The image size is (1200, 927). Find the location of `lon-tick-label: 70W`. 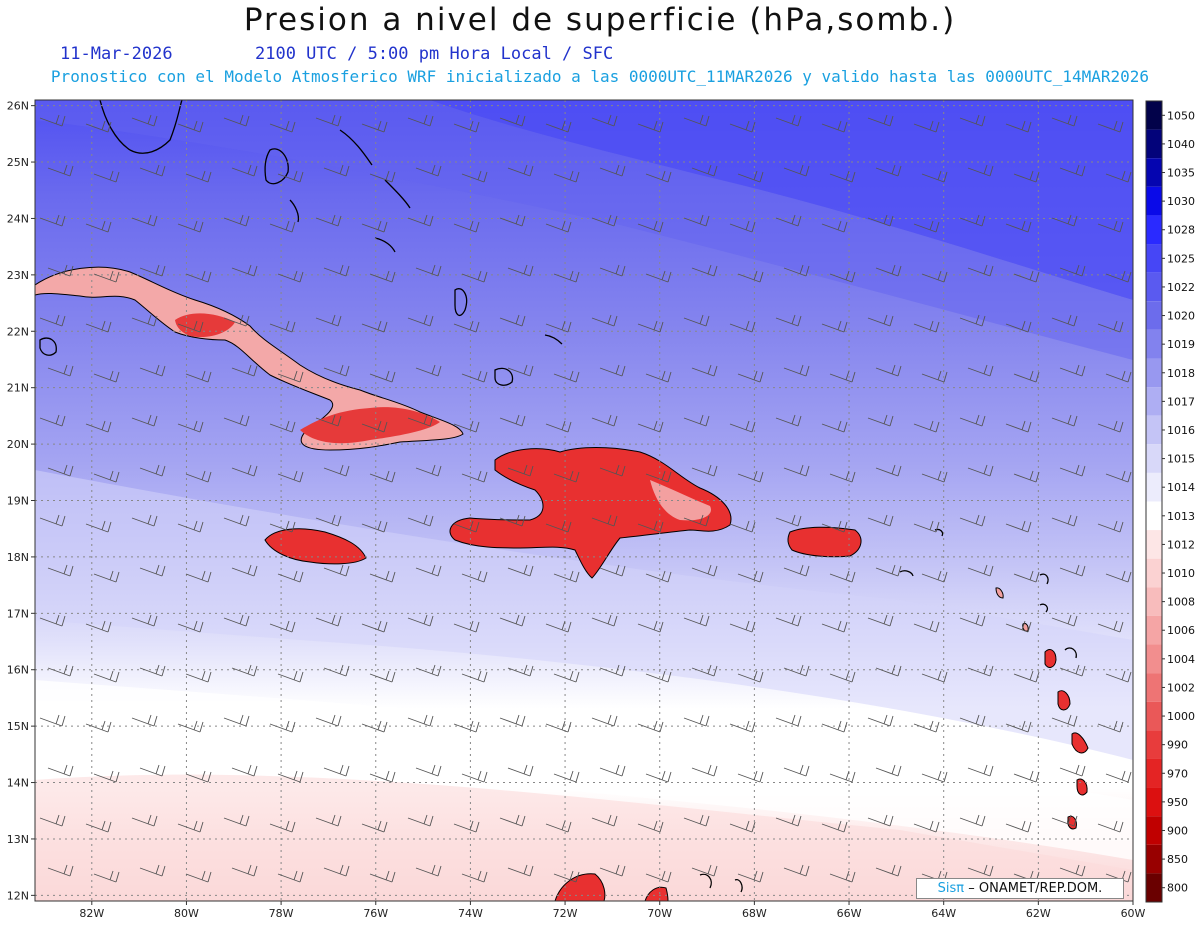

lon-tick-label: 70W is located at coordinates (659, 913).